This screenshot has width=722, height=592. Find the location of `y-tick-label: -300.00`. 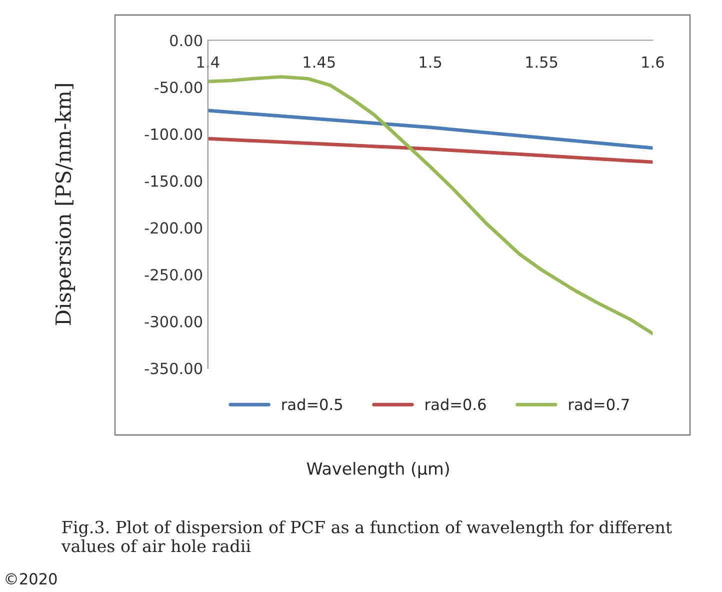

y-tick-label: -300.00 is located at coordinates (173, 322).